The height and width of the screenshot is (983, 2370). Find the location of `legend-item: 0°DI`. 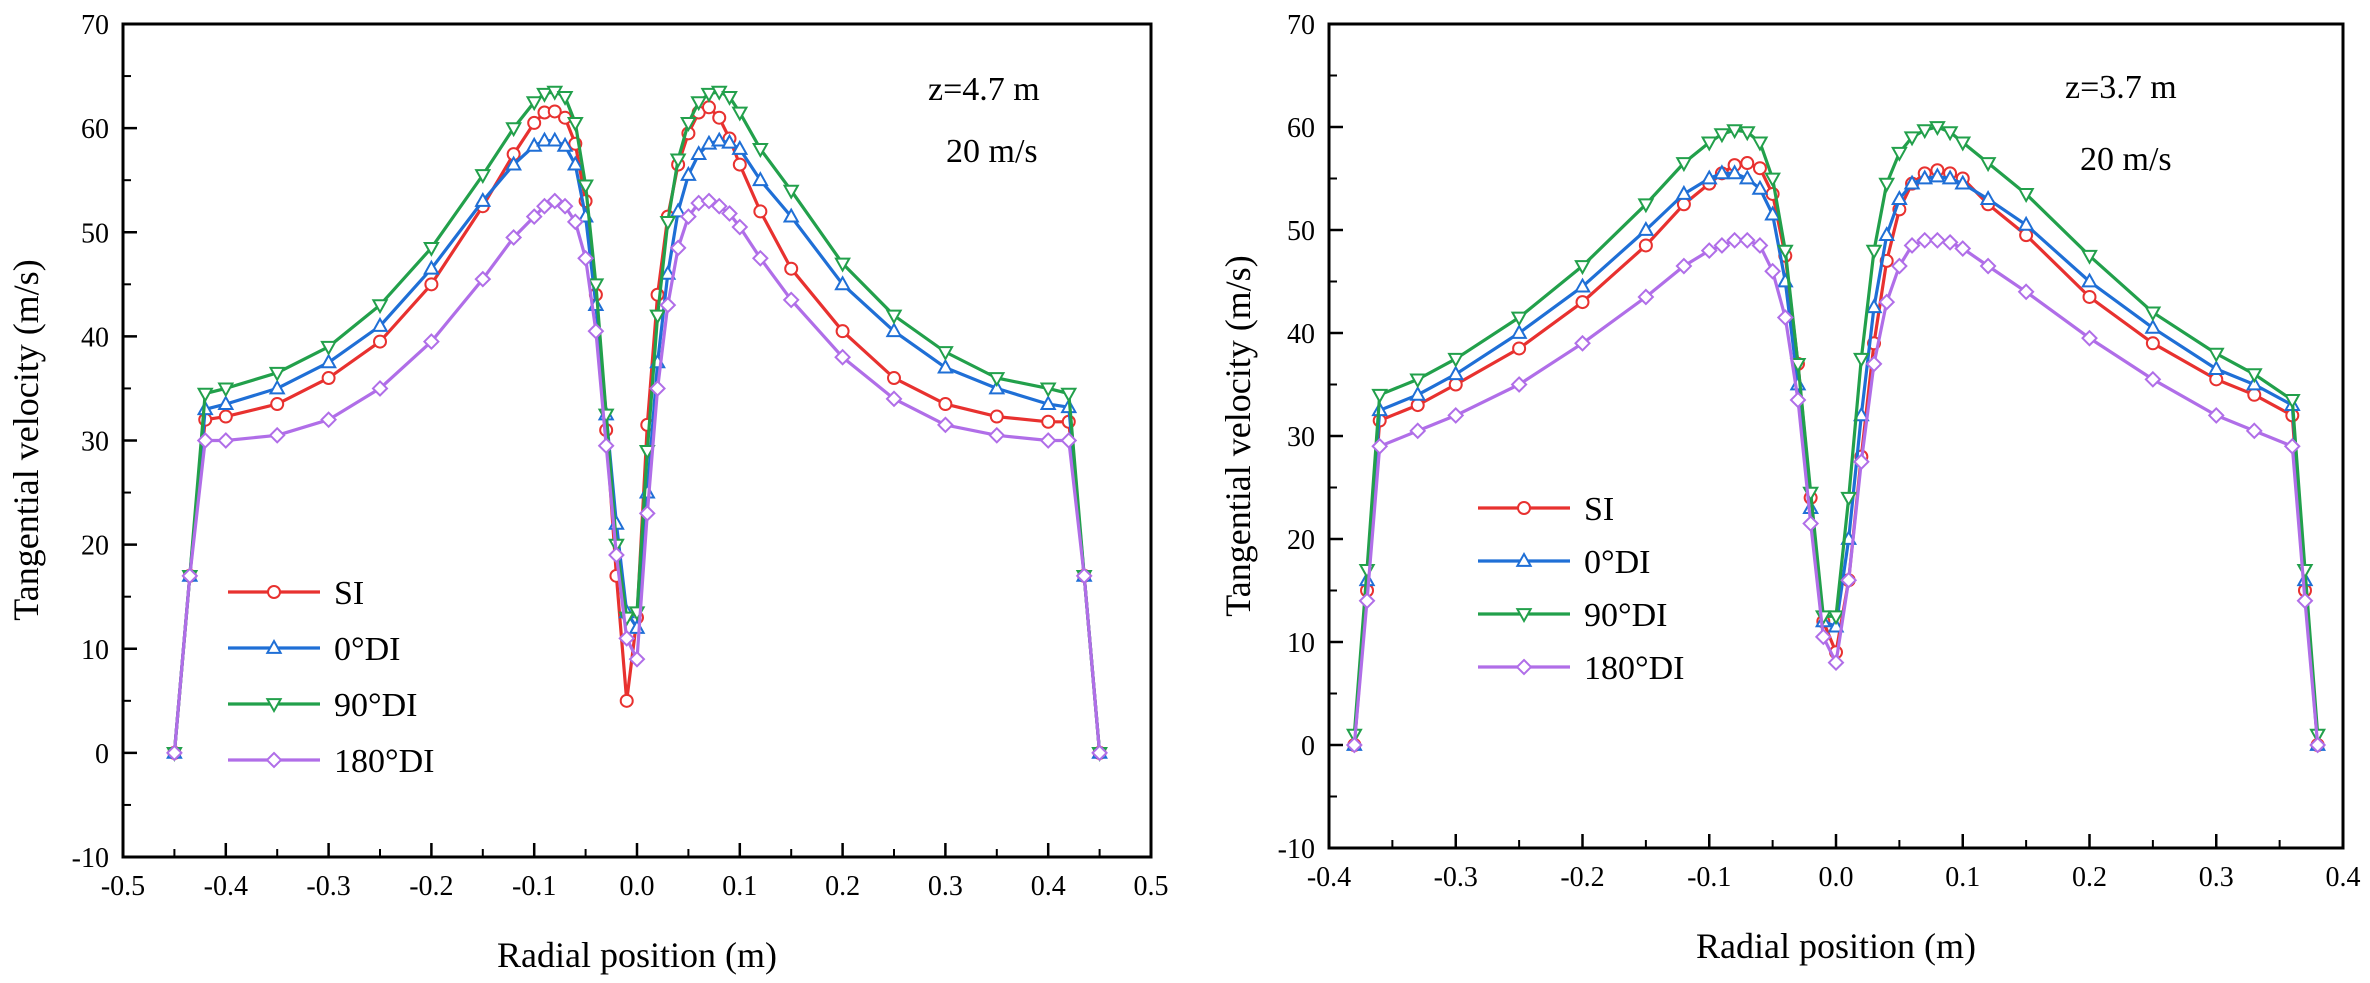

legend-item: 0°DI is located at coordinates (314, 649).